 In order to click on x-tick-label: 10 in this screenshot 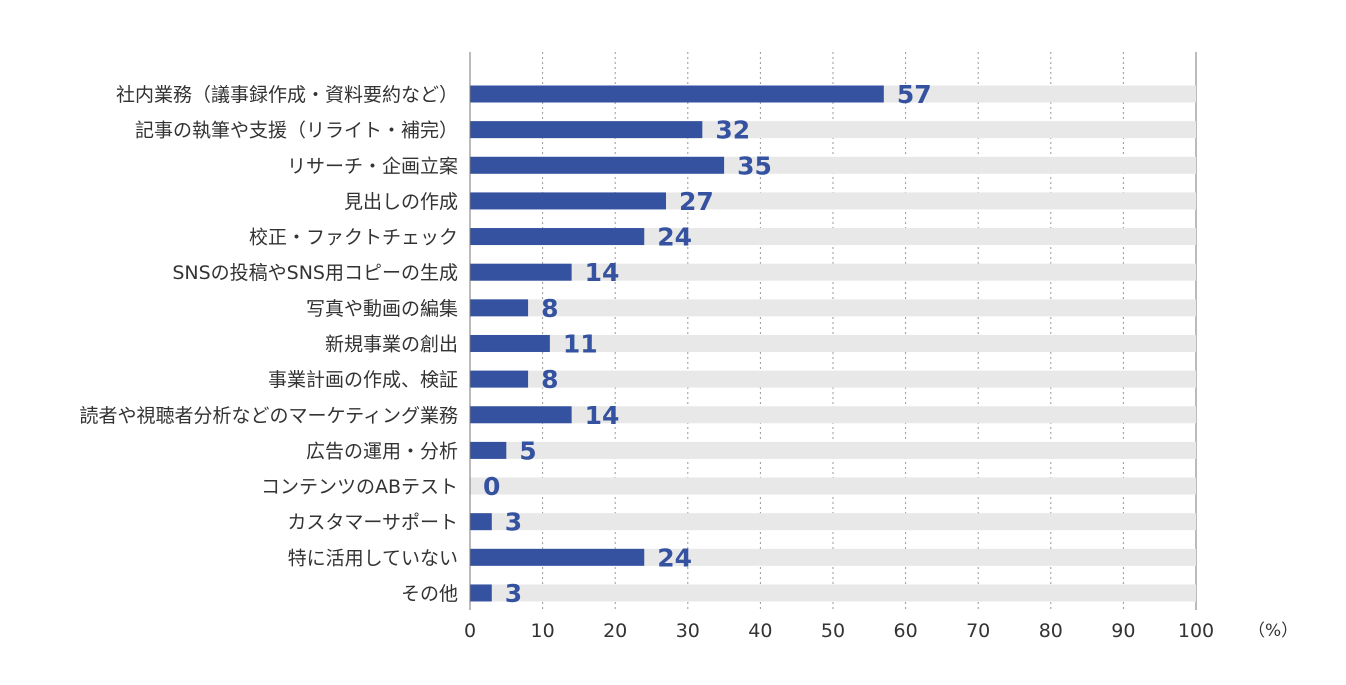, I will do `click(543, 631)`.